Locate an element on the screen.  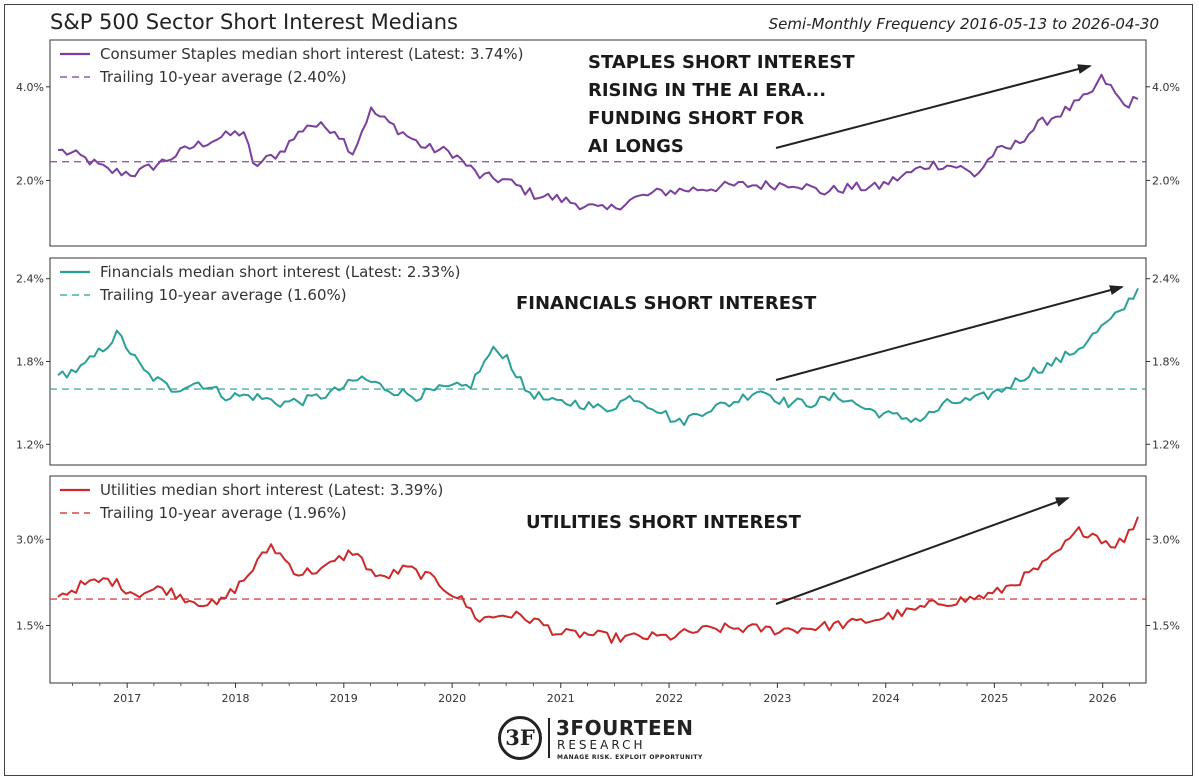
y-tick-label-right: 3.0% is located at coordinates (1166, 539).